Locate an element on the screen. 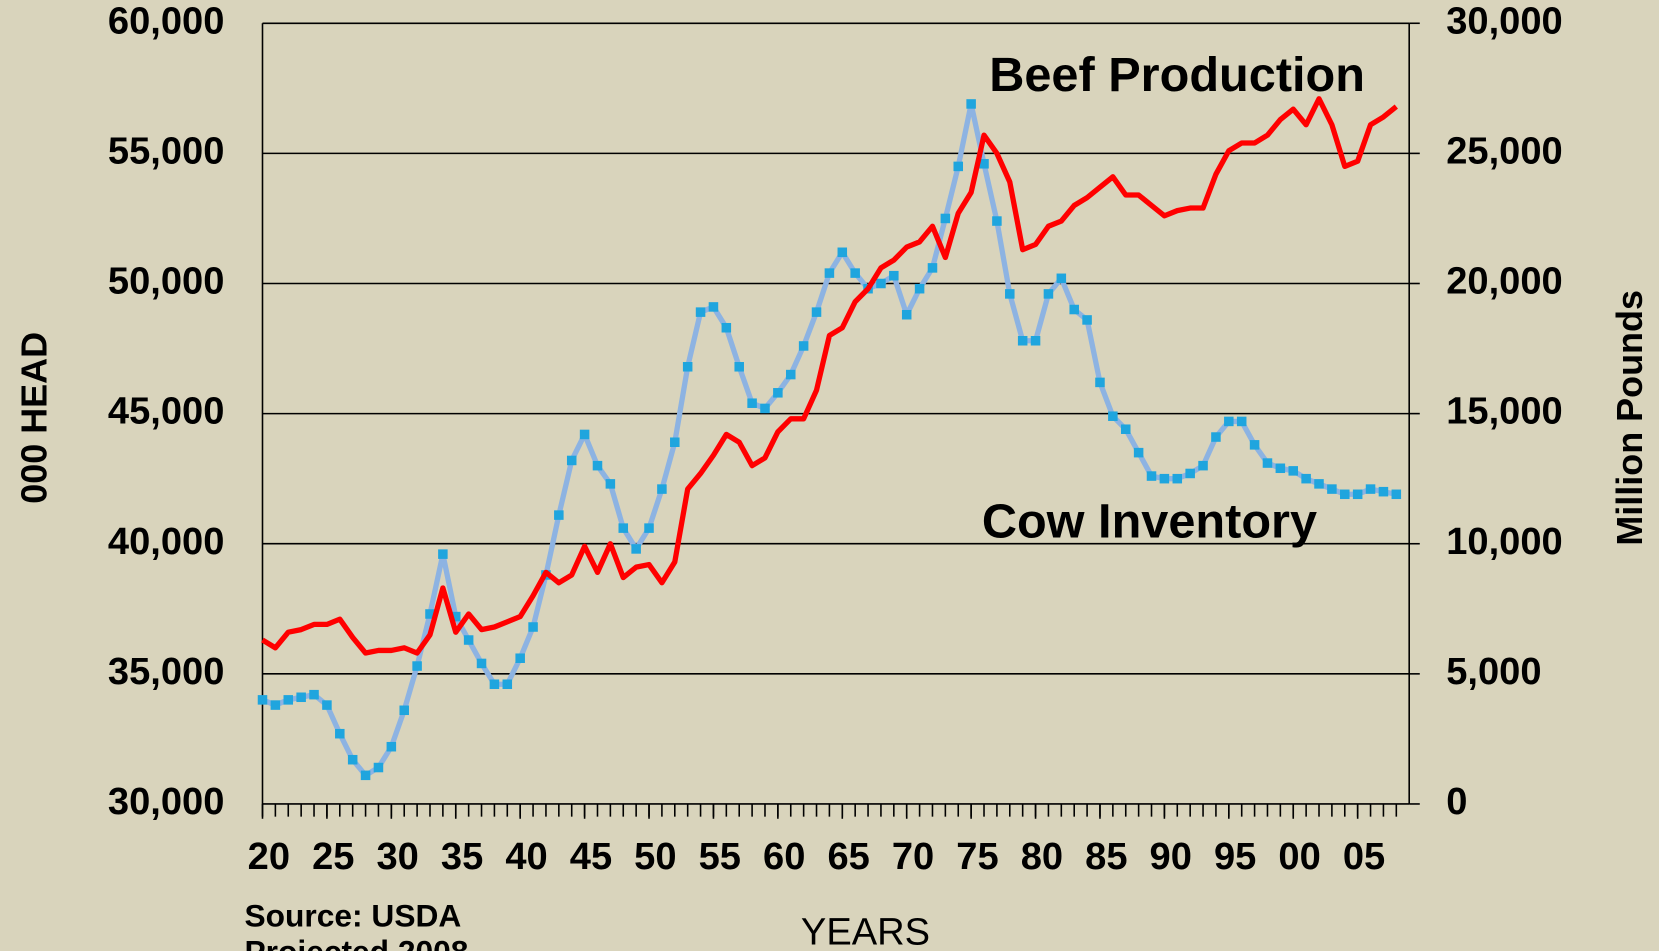  source-note: Source: USDA is located at coordinates (353, 916).